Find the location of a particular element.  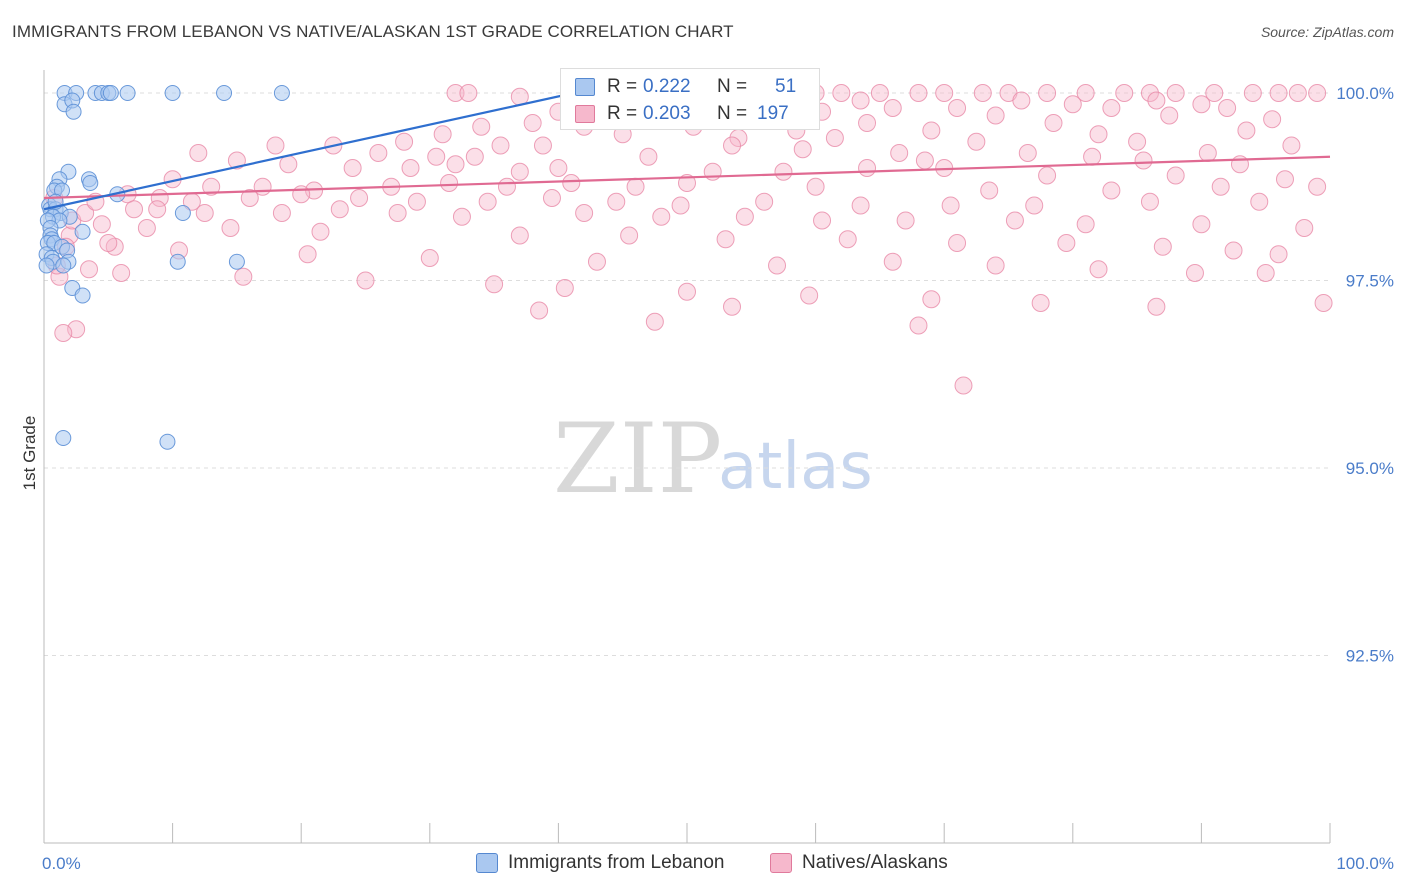

natives-trend-line is located at coordinates (687, 177).